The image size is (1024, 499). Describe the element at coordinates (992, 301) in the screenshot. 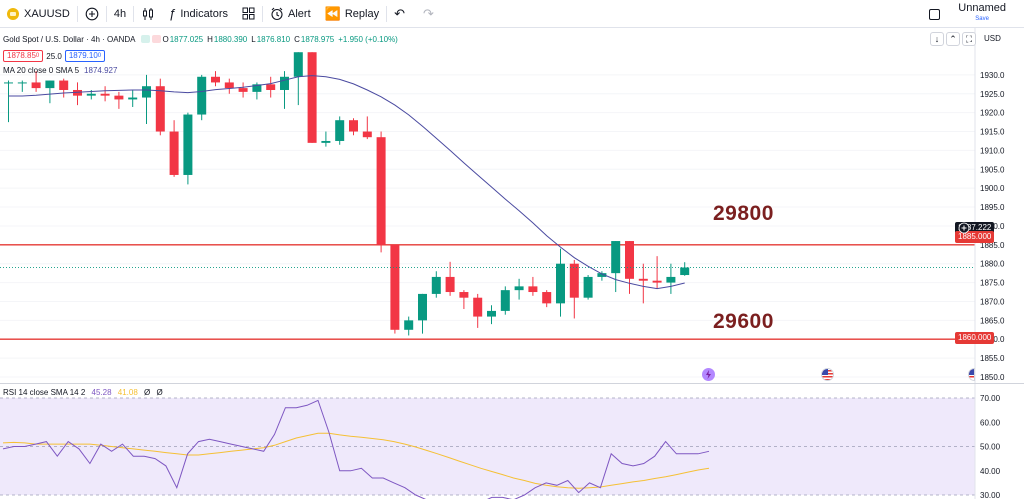

I see `price-tick-label: 1870.0` at that location.